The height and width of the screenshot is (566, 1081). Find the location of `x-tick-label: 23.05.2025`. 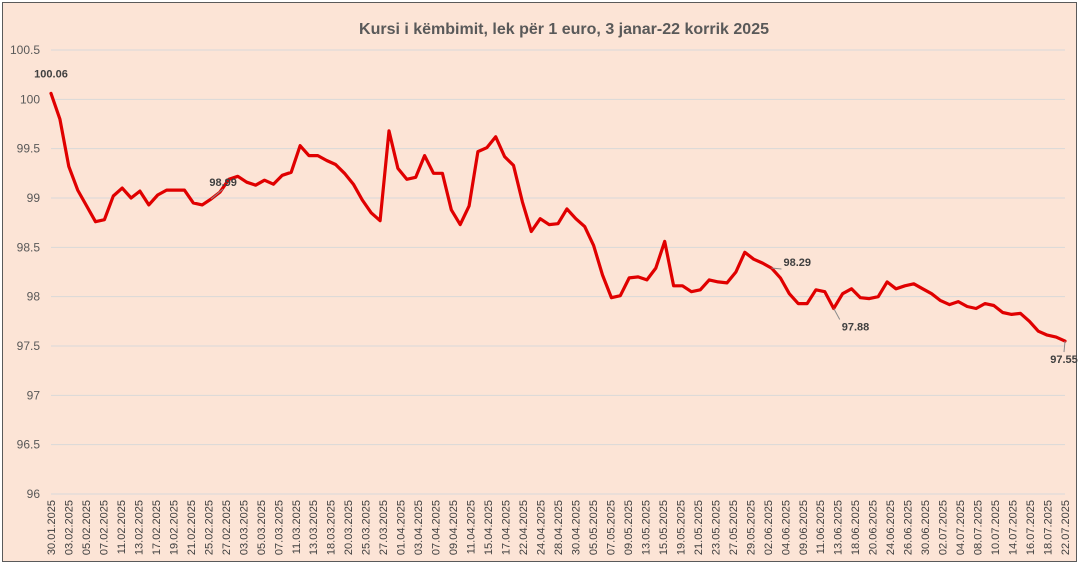

x-tick-label: 23.05.2025 is located at coordinates (716, 527).